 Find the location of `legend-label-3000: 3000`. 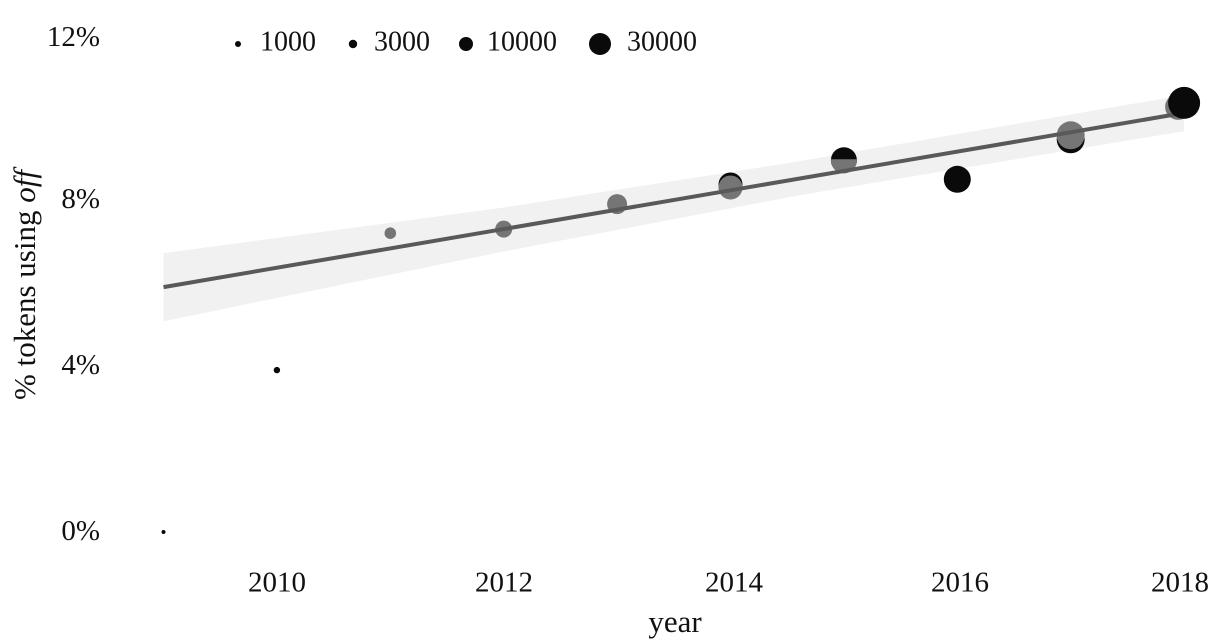

legend-label-3000: 3000 is located at coordinates (402, 42).